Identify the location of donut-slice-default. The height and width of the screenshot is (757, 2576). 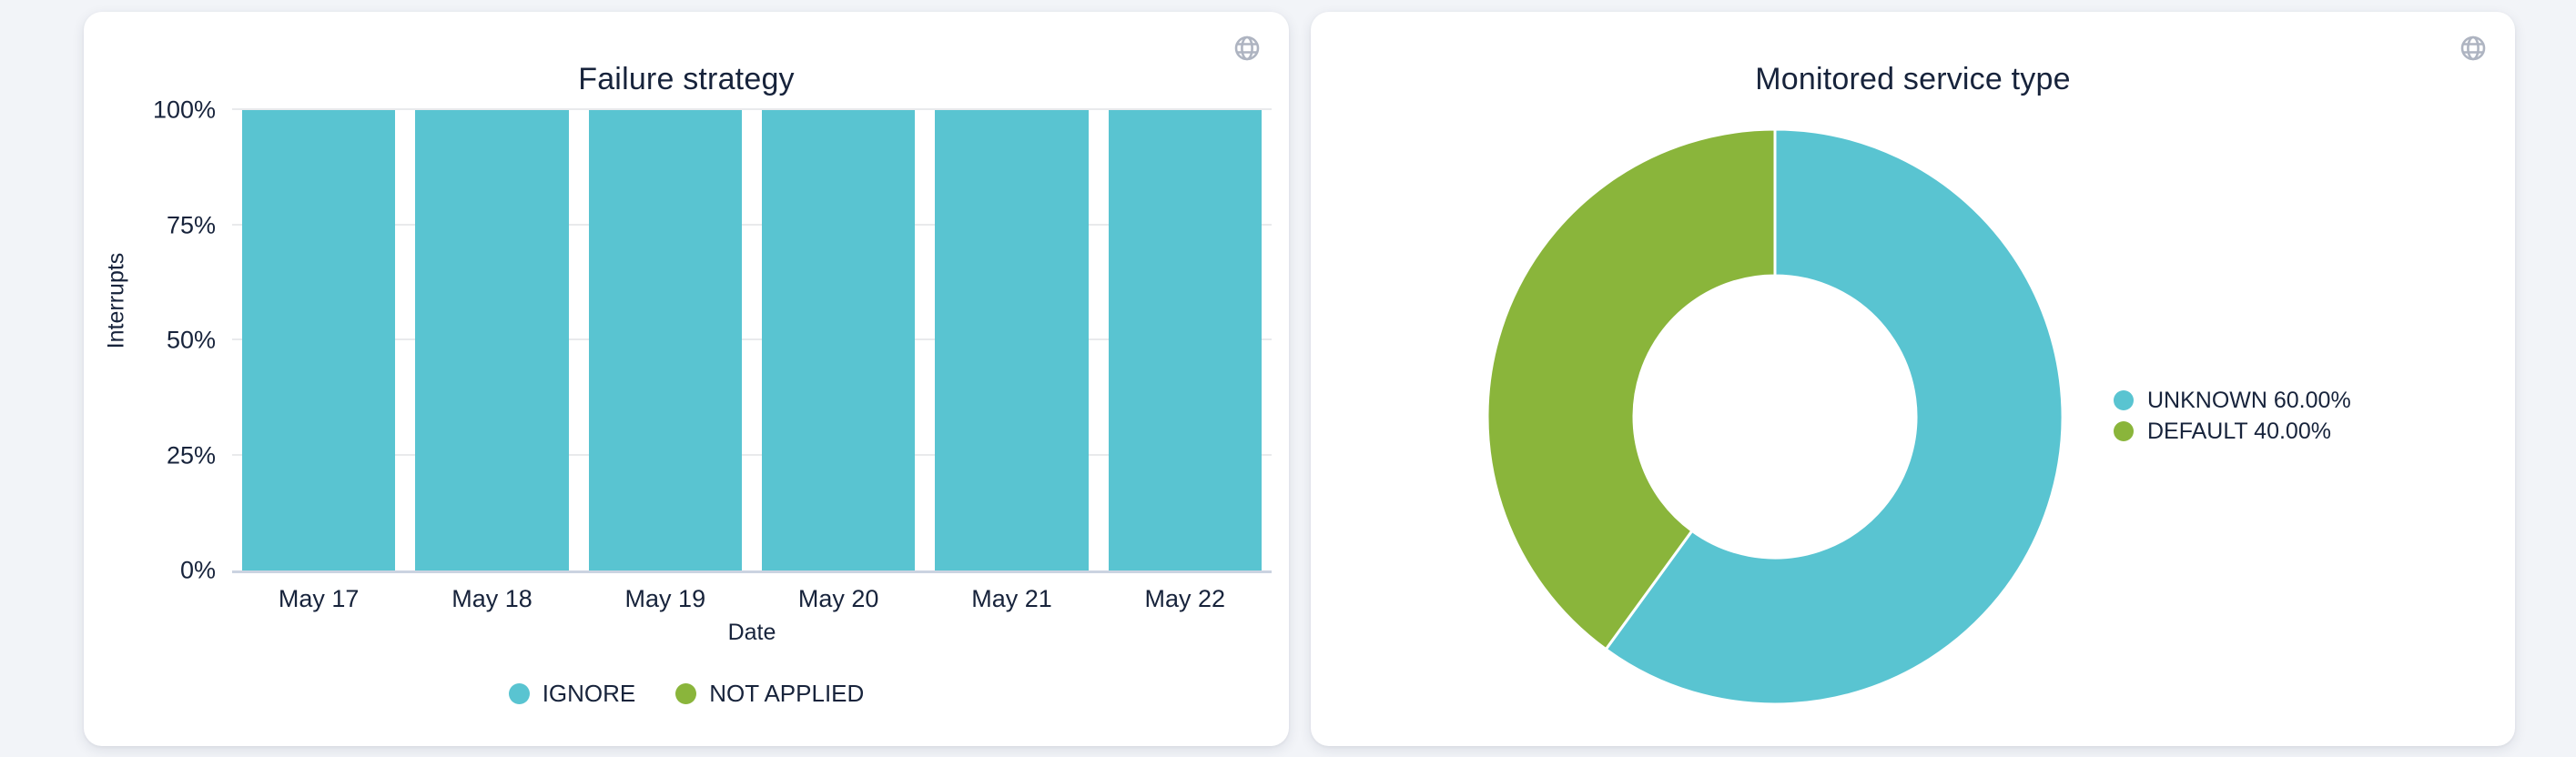
(1631, 389).